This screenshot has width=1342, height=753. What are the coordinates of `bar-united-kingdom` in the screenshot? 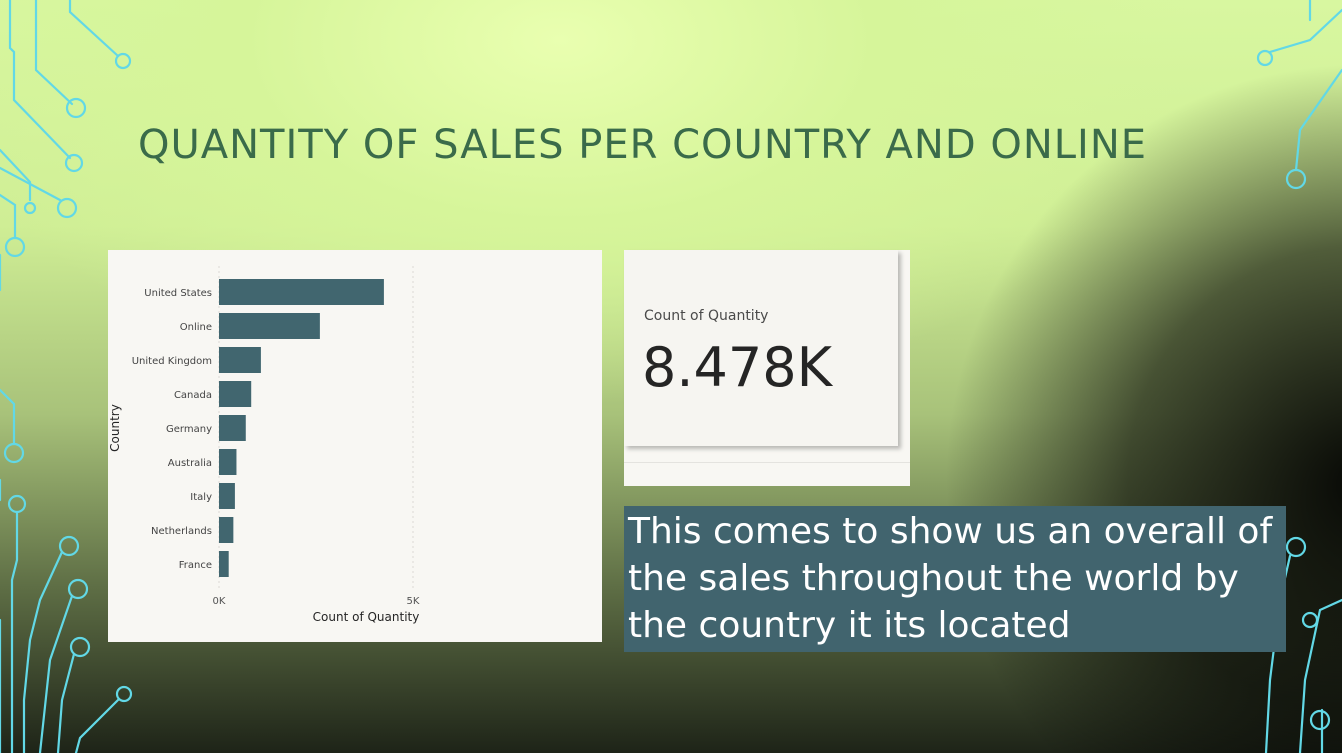 It's located at (240, 360).